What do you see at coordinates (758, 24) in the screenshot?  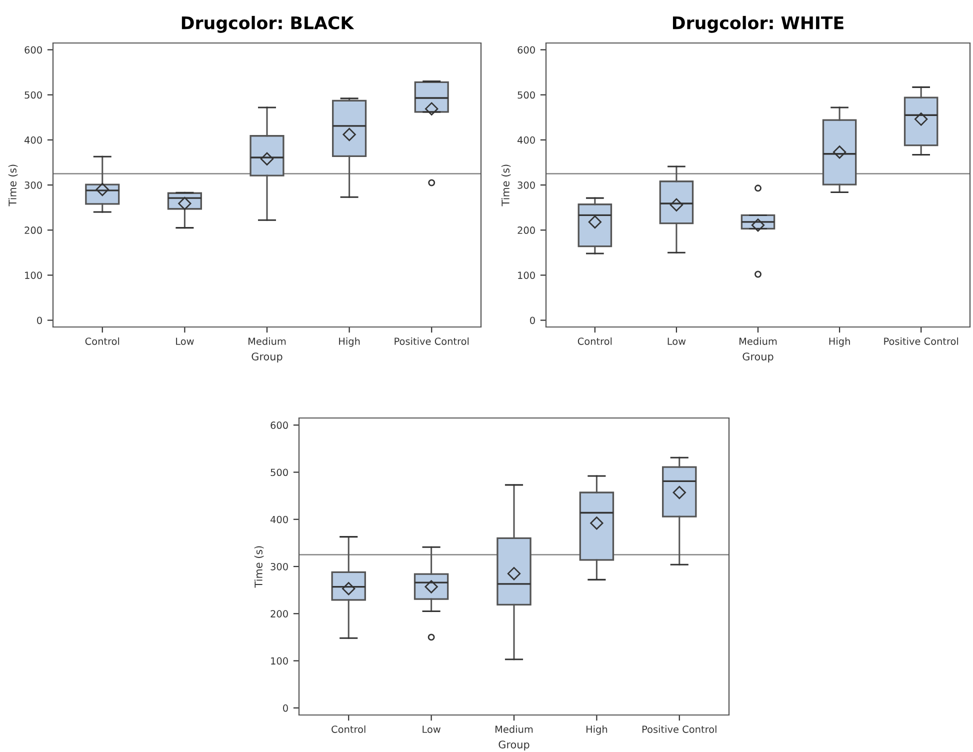 I see `chart-title: Drugcolor: WHITE` at bounding box center [758, 24].